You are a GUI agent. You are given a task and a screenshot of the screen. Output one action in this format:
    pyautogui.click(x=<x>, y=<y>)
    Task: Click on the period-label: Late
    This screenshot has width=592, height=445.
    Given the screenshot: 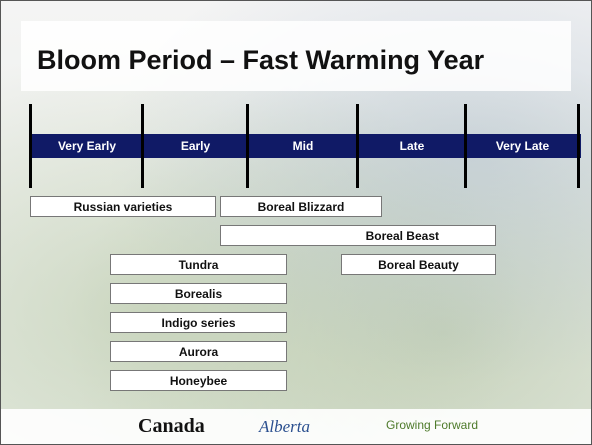 What is the action you would take?
    pyautogui.click(x=412, y=146)
    